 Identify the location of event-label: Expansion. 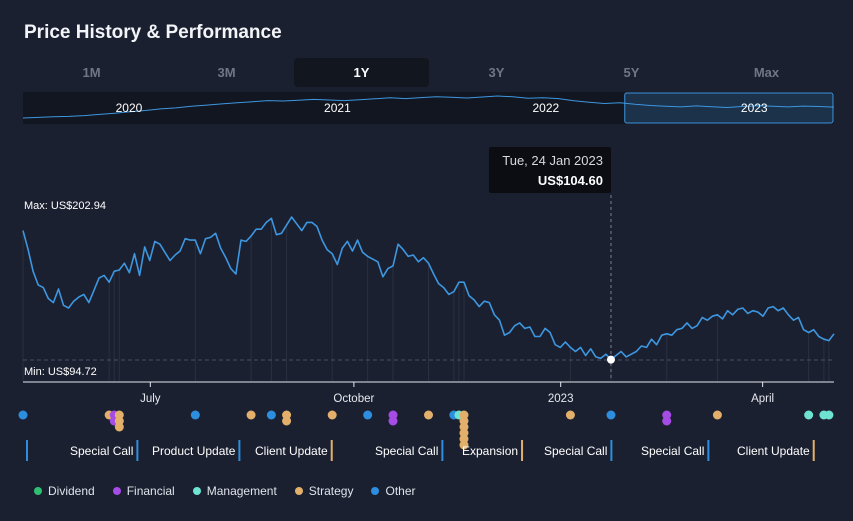
(490, 451).